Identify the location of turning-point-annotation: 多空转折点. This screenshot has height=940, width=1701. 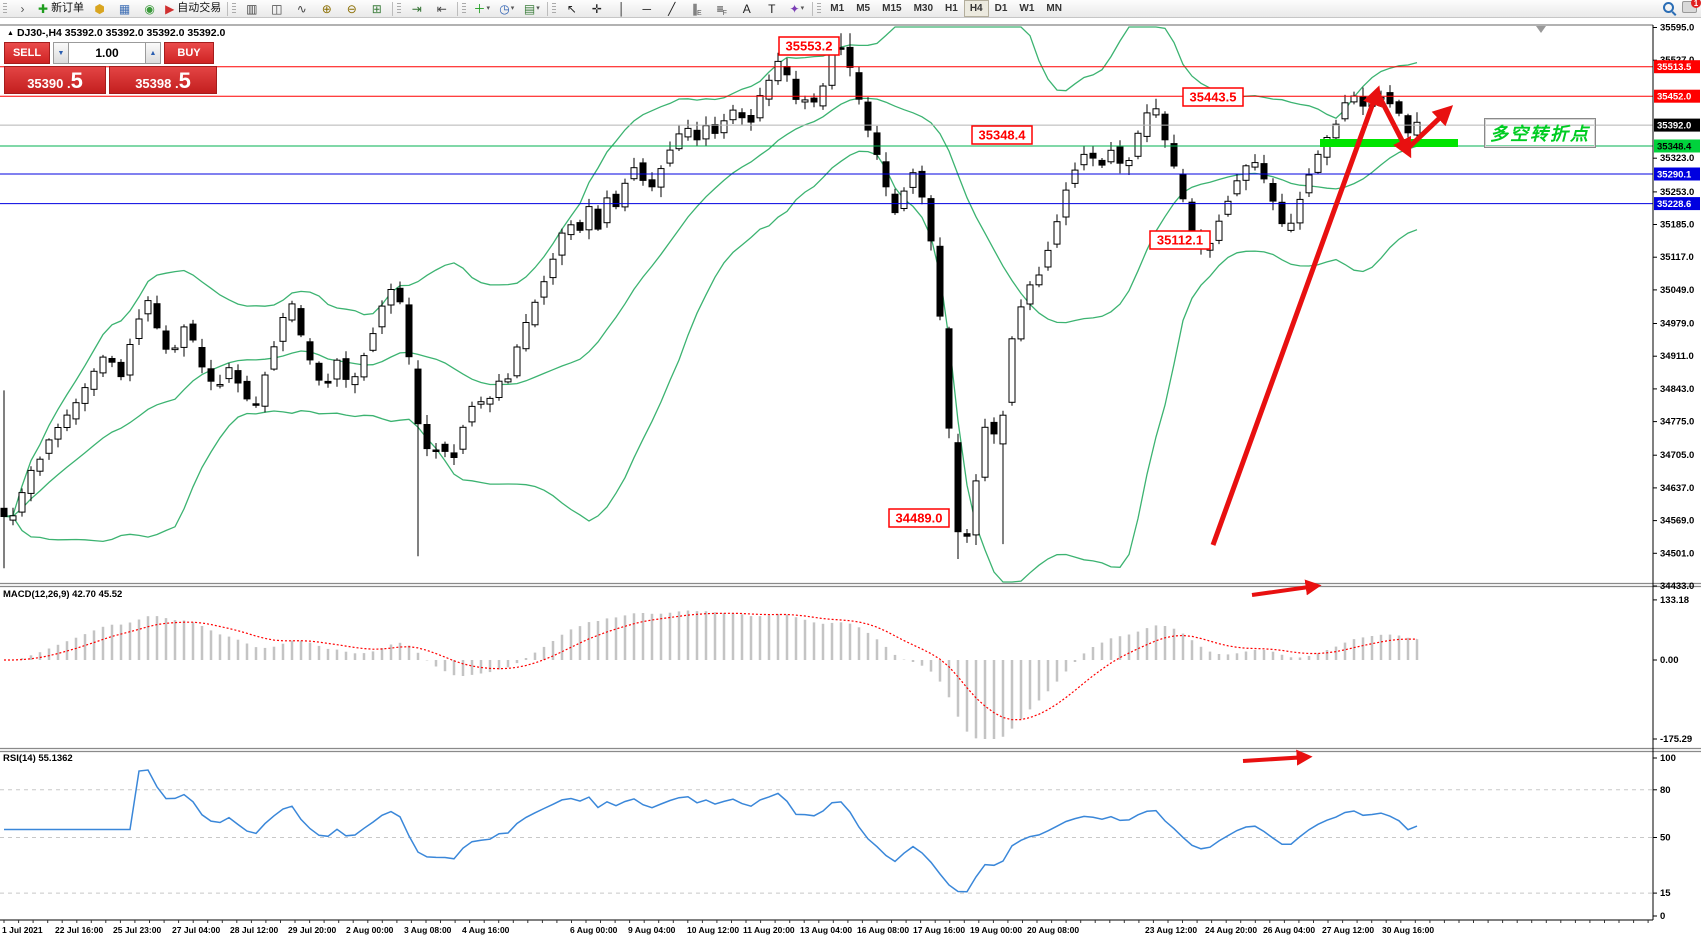
(1540, 133).